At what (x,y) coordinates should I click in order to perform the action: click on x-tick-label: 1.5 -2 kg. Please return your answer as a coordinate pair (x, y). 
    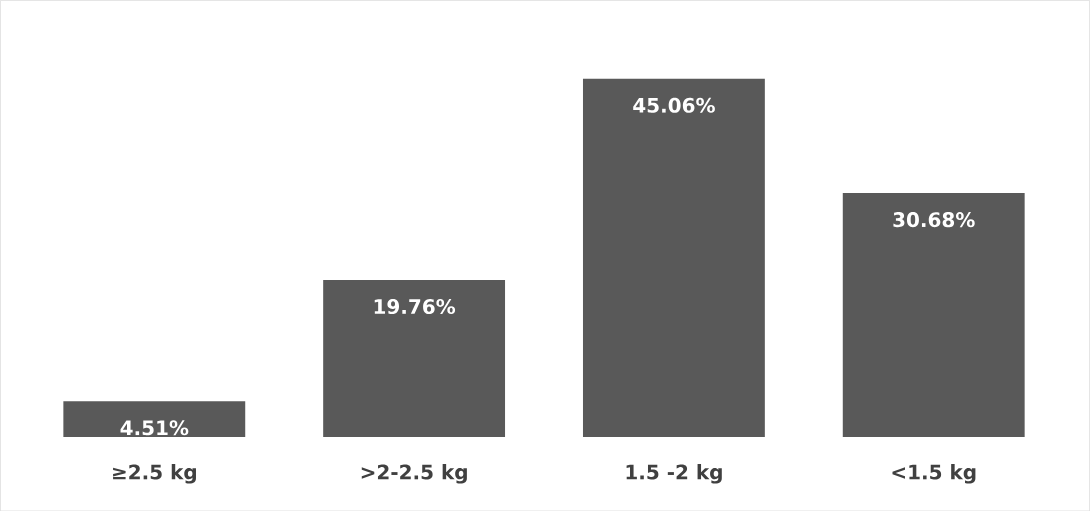
    Looking at the image, I should click on (674, 473).